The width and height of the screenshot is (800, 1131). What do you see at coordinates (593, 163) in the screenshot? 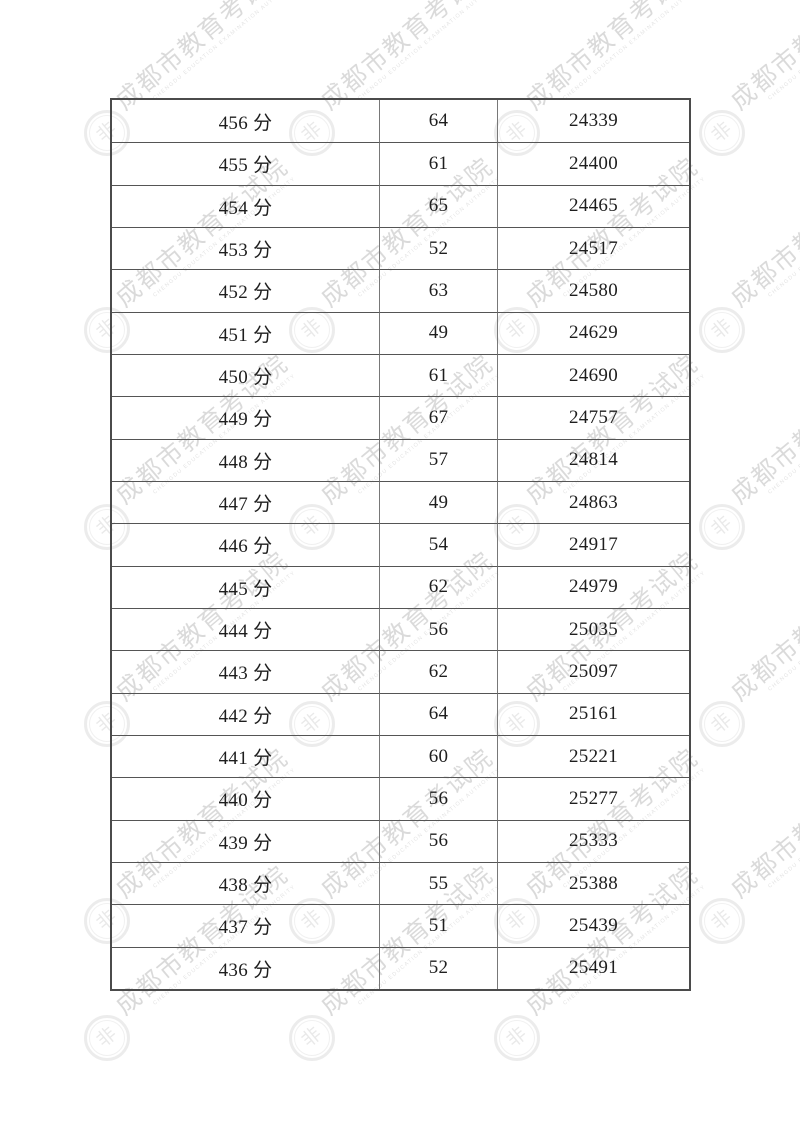
I see `cumulative-cell: 24400` at bounding box center [593, 163].